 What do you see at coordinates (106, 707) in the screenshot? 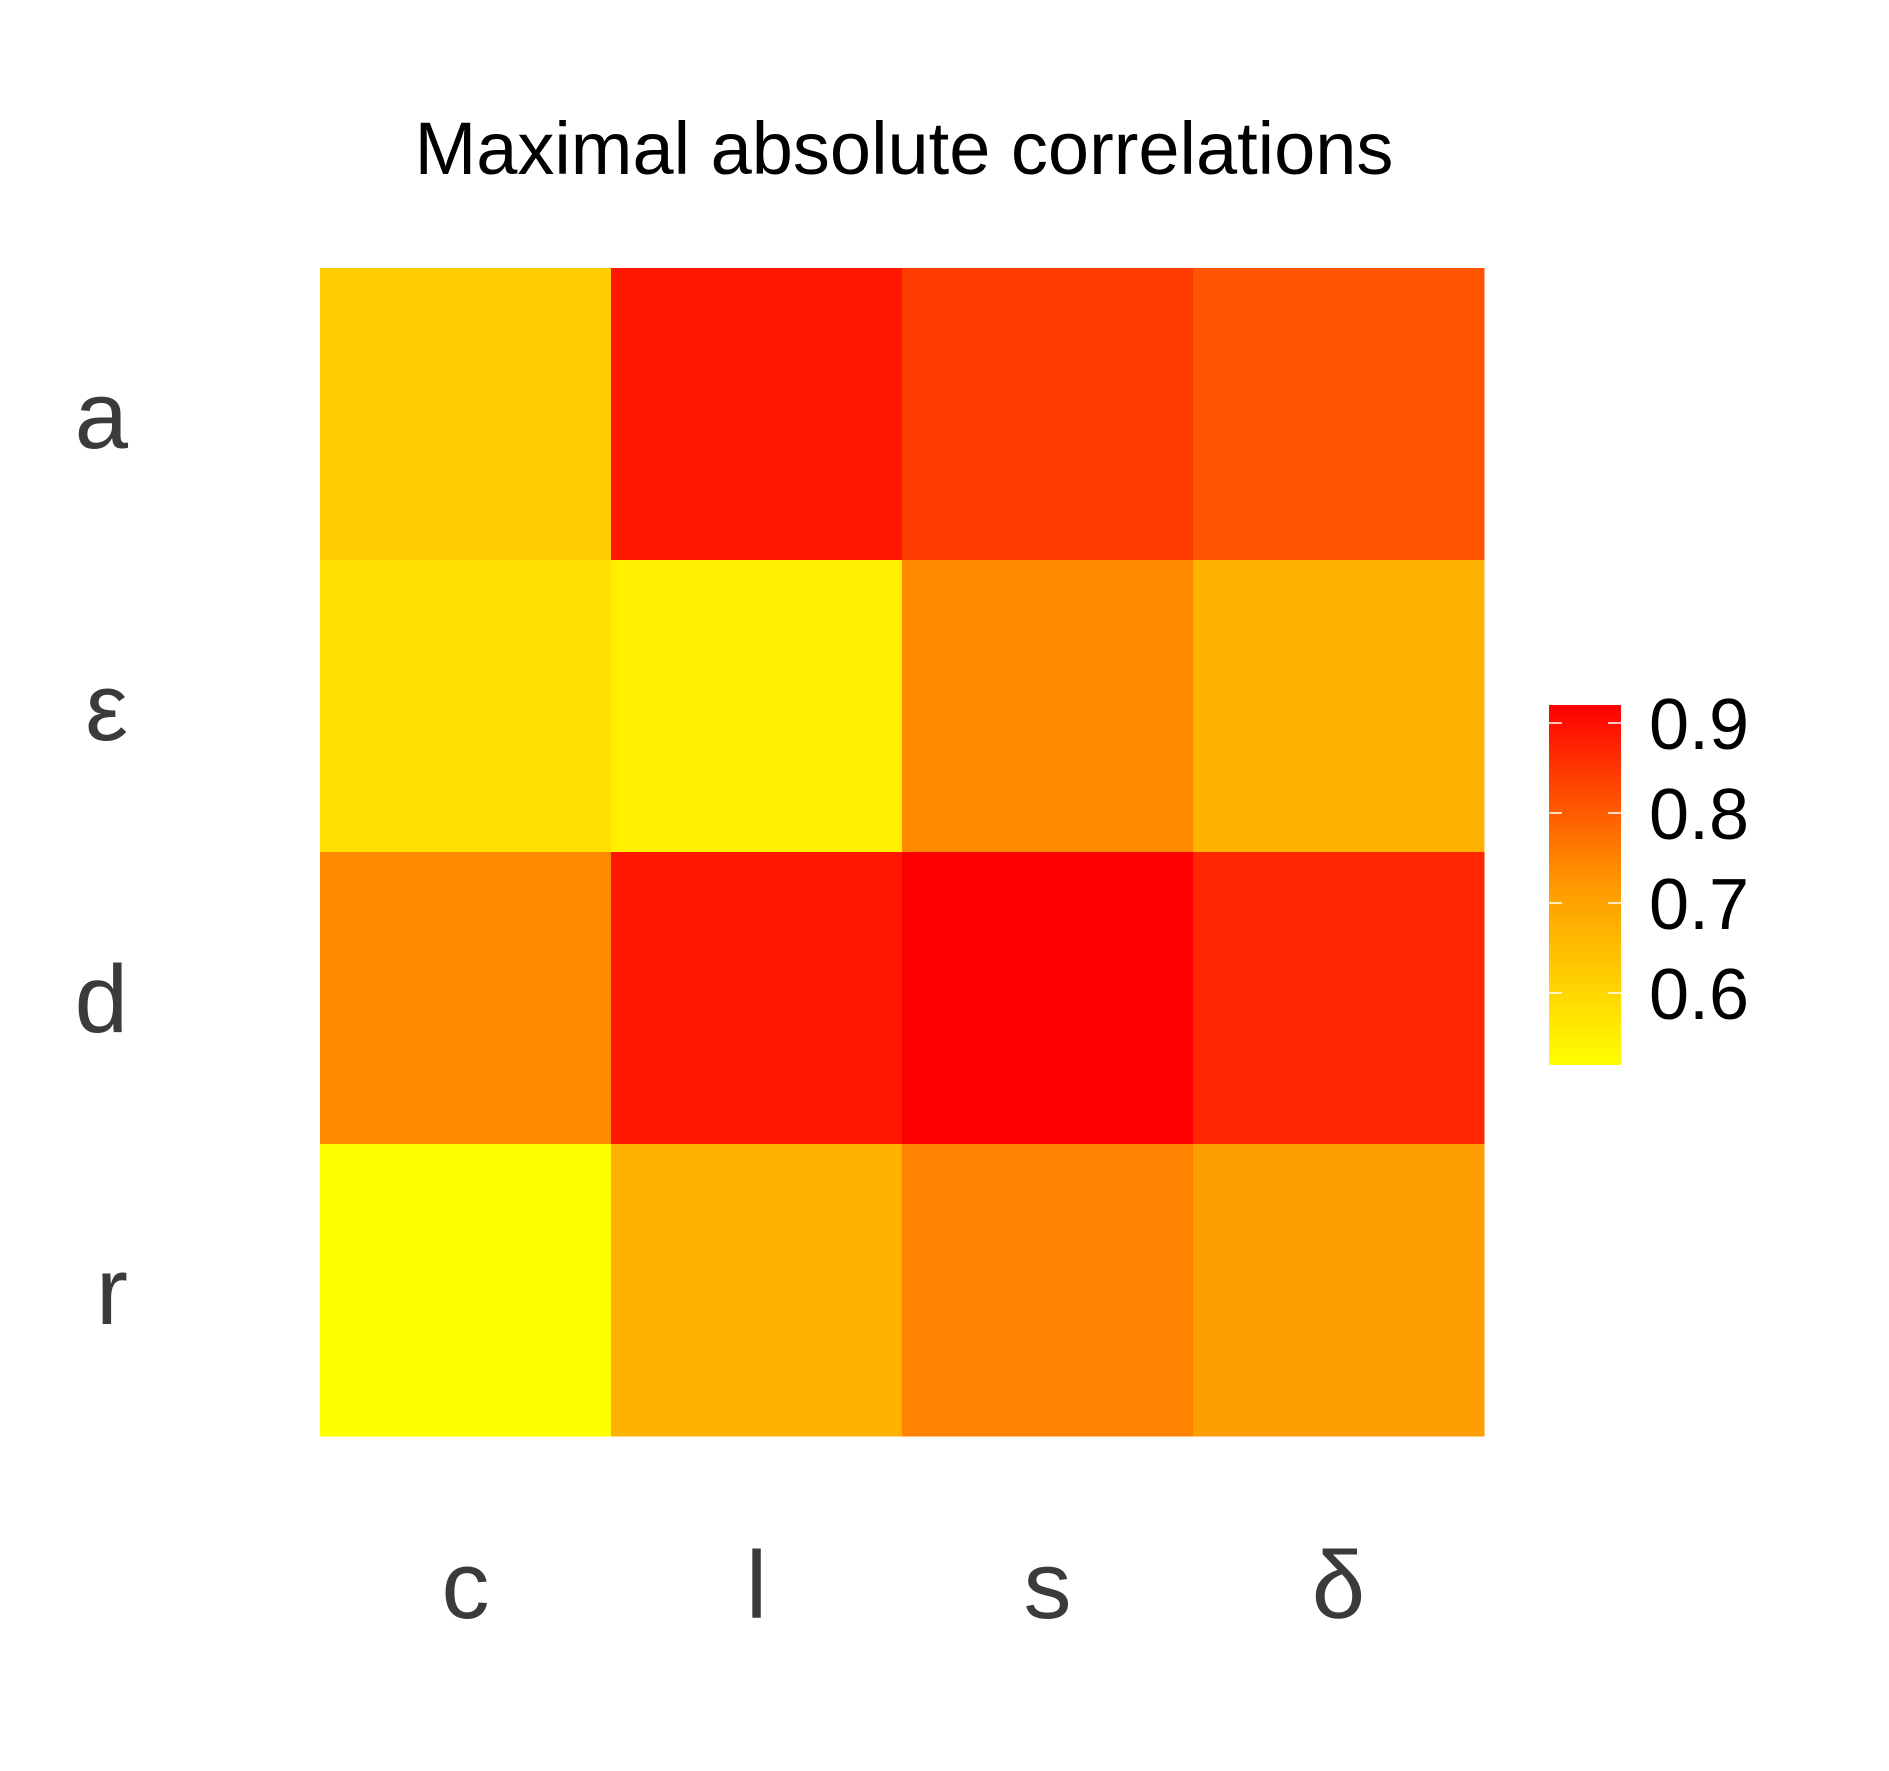
I see `y-tick-label: ε` at bounding box center [106, 707].